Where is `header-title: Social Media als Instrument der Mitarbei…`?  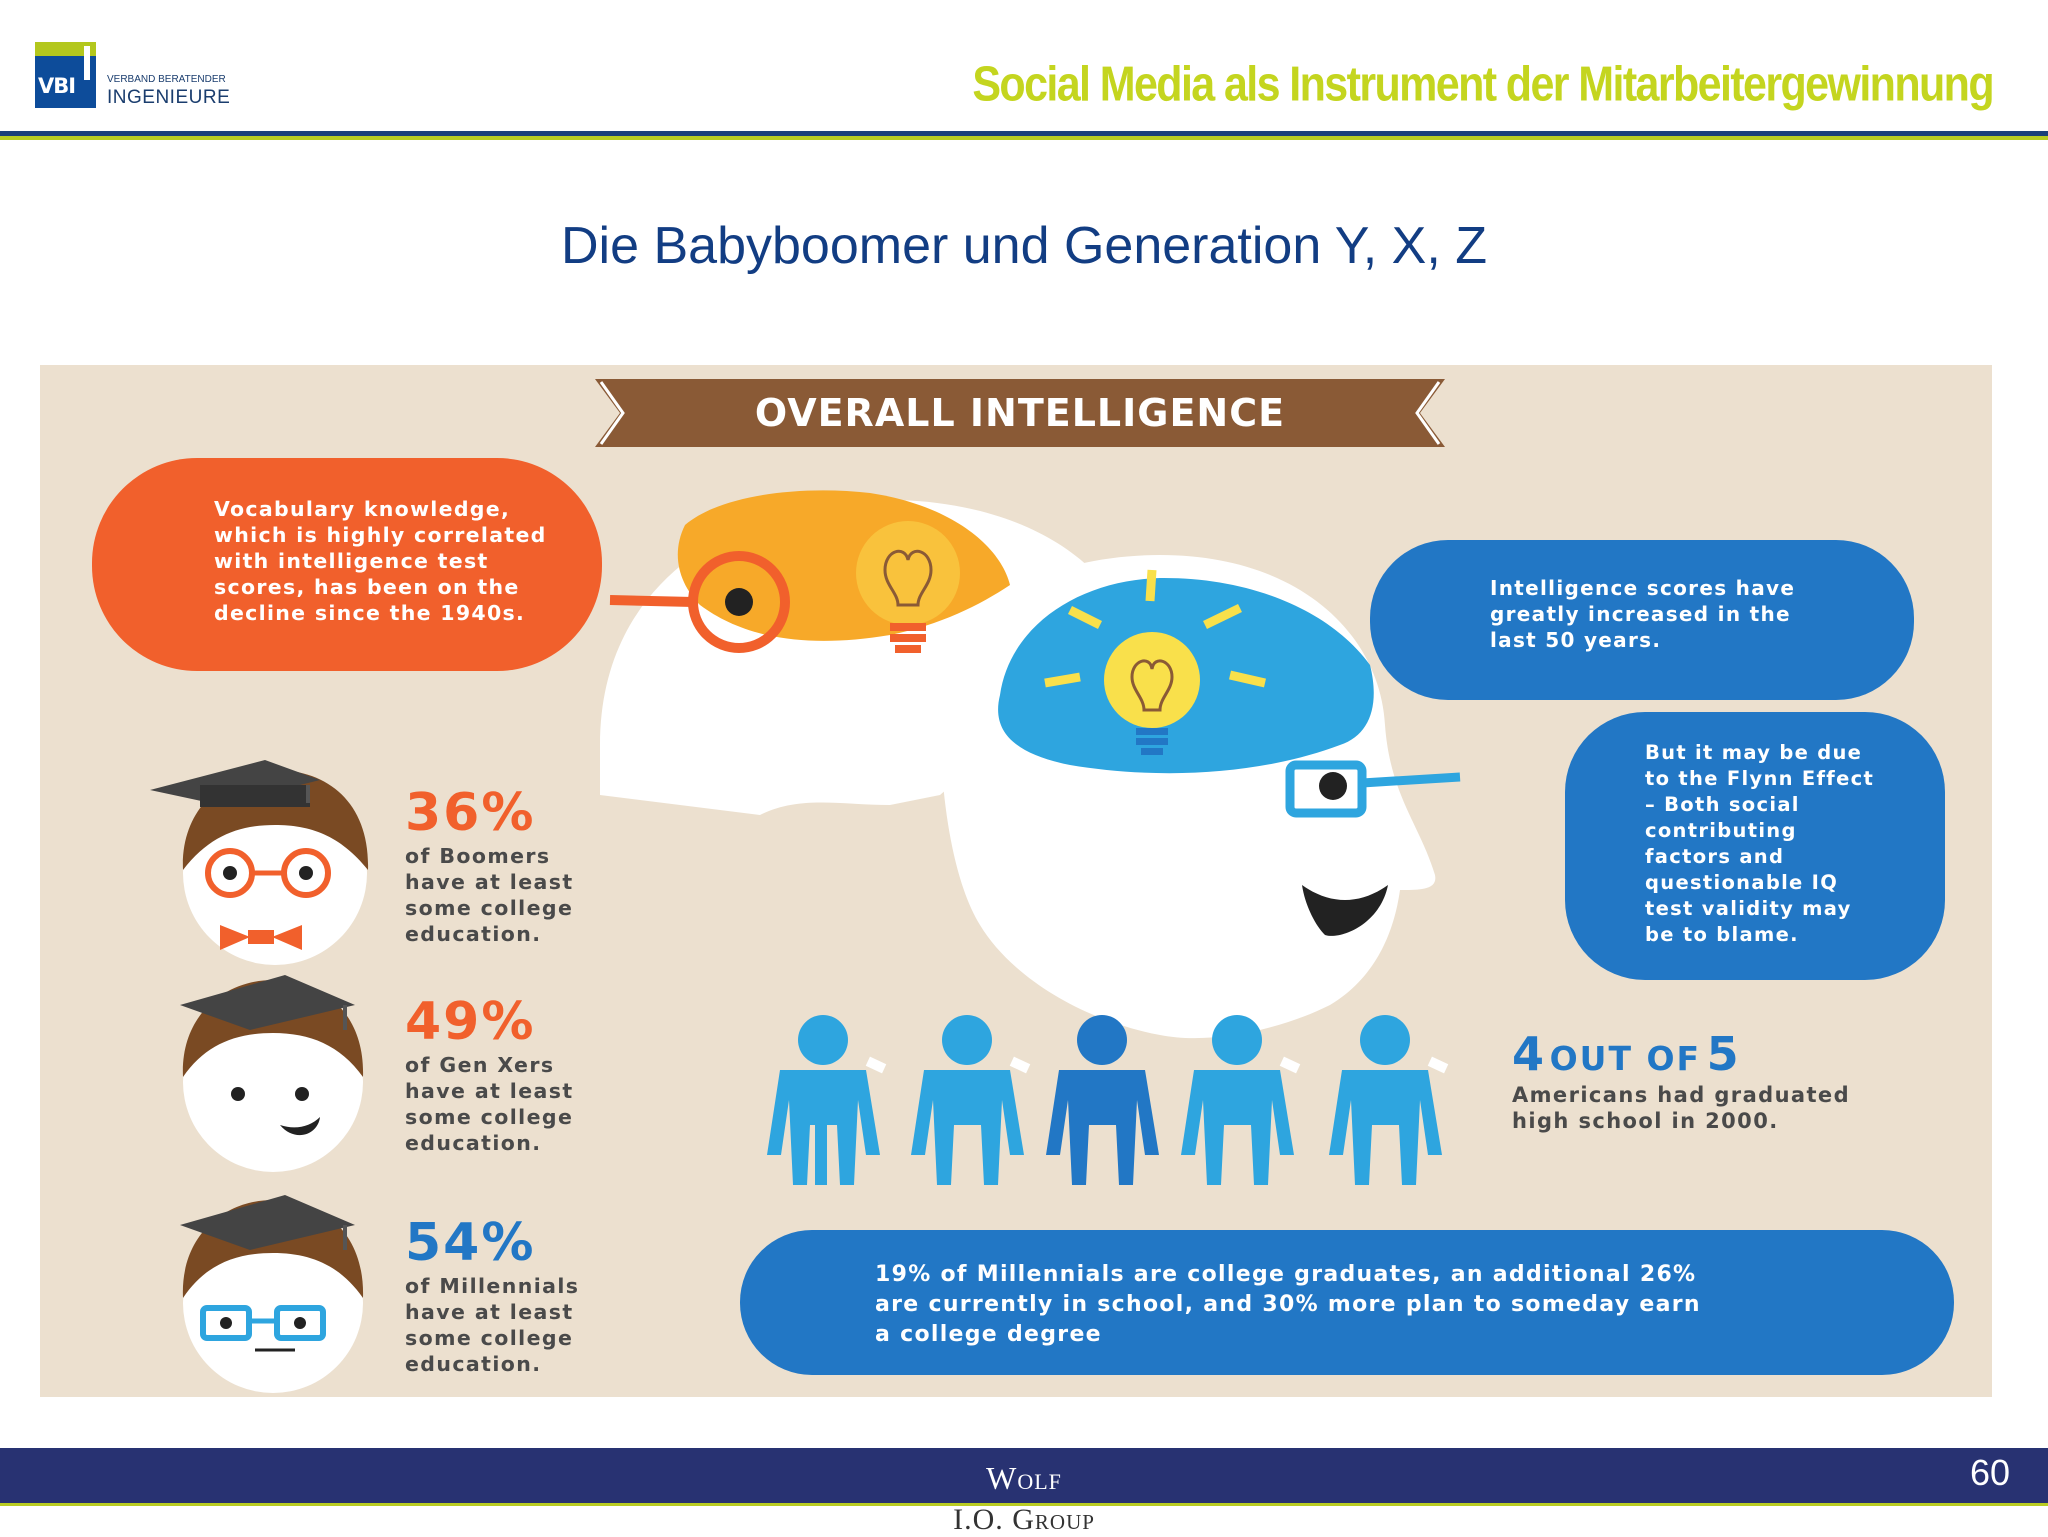 header-title: Social Media als Instrument der Mitarbei… is located at coordinates (1483, 85).